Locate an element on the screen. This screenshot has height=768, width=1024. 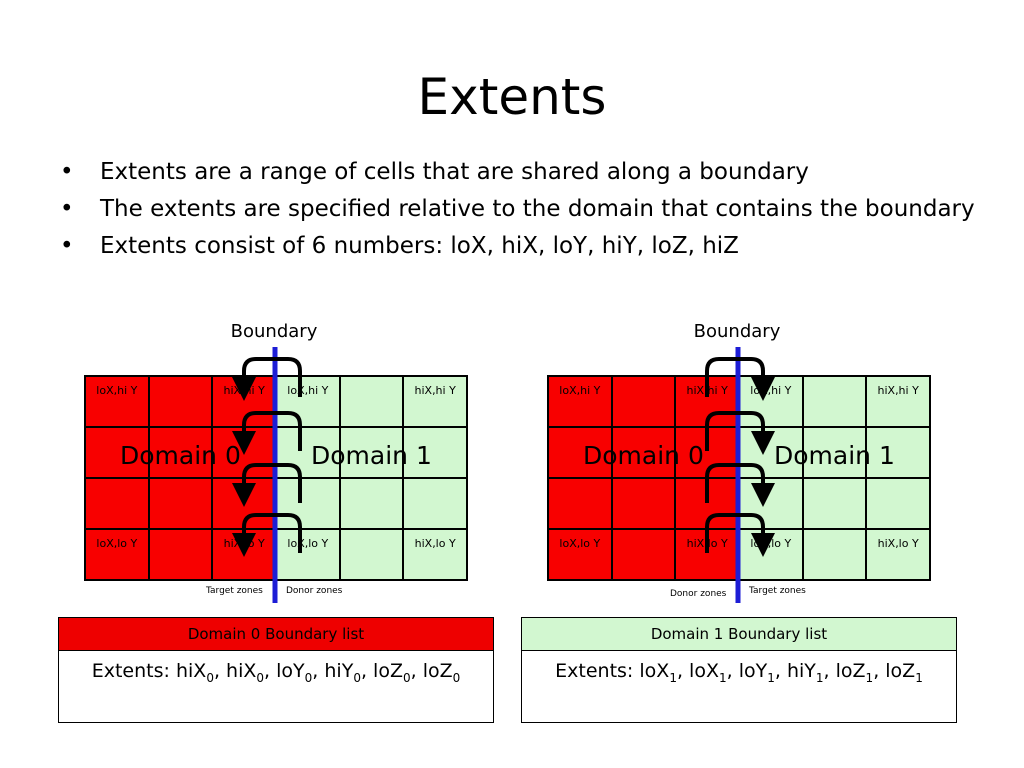
extent-term: hiY1 is located at coordinates (805, 672).